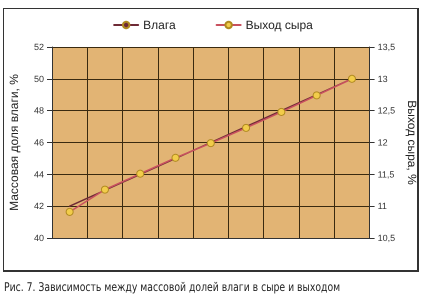 Image resolution: width=426 pixels, height=305 pixels. What do you see at coordinates (280, 25) in the screenshot?
I see `legend-label: Выход сыра` at bounding box center [280, 25].